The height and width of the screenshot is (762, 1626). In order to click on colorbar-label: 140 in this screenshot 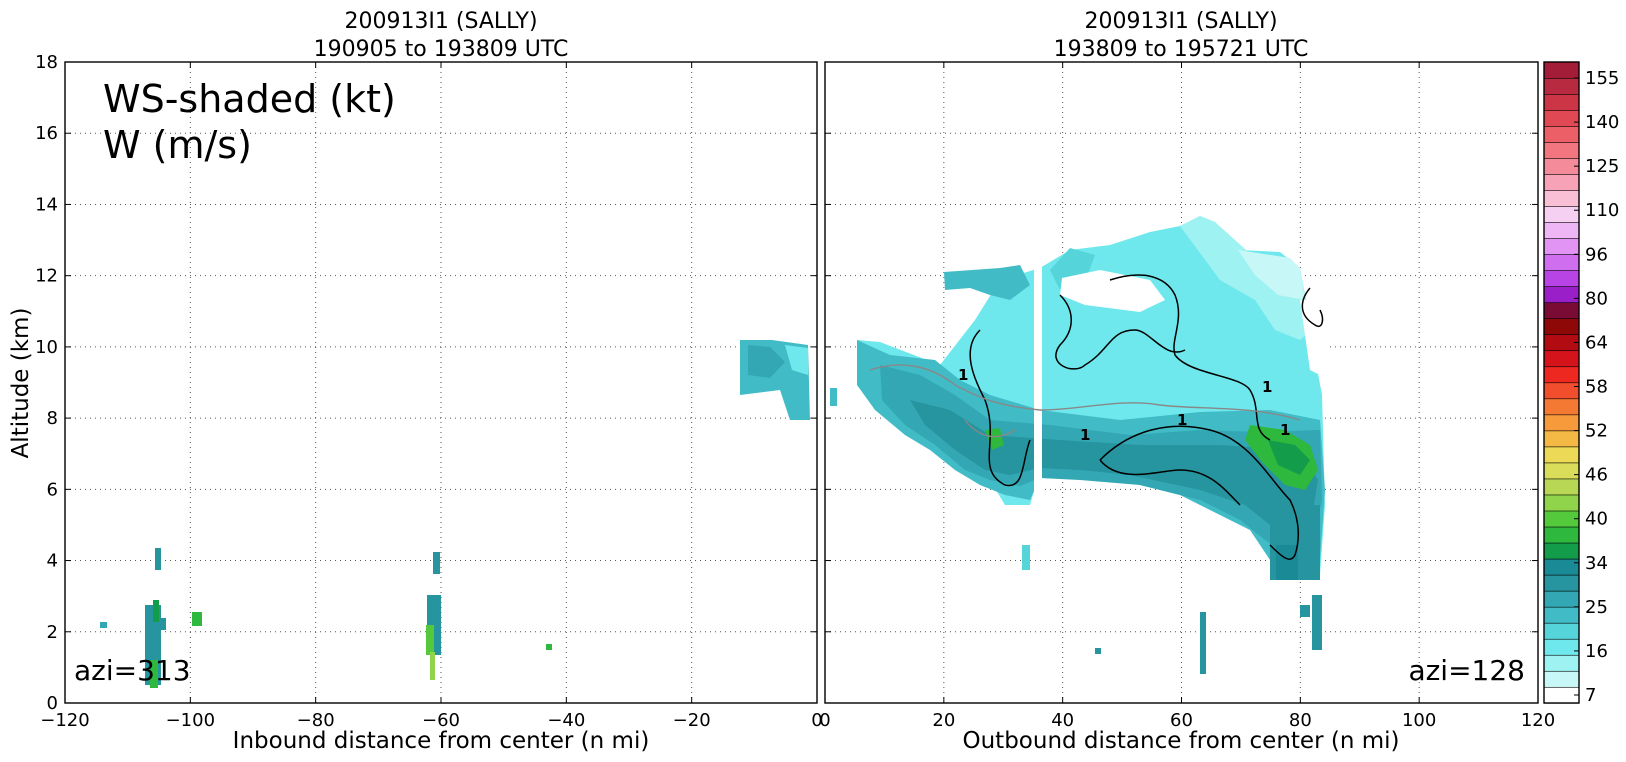, I will do `click(1602, 122)`.